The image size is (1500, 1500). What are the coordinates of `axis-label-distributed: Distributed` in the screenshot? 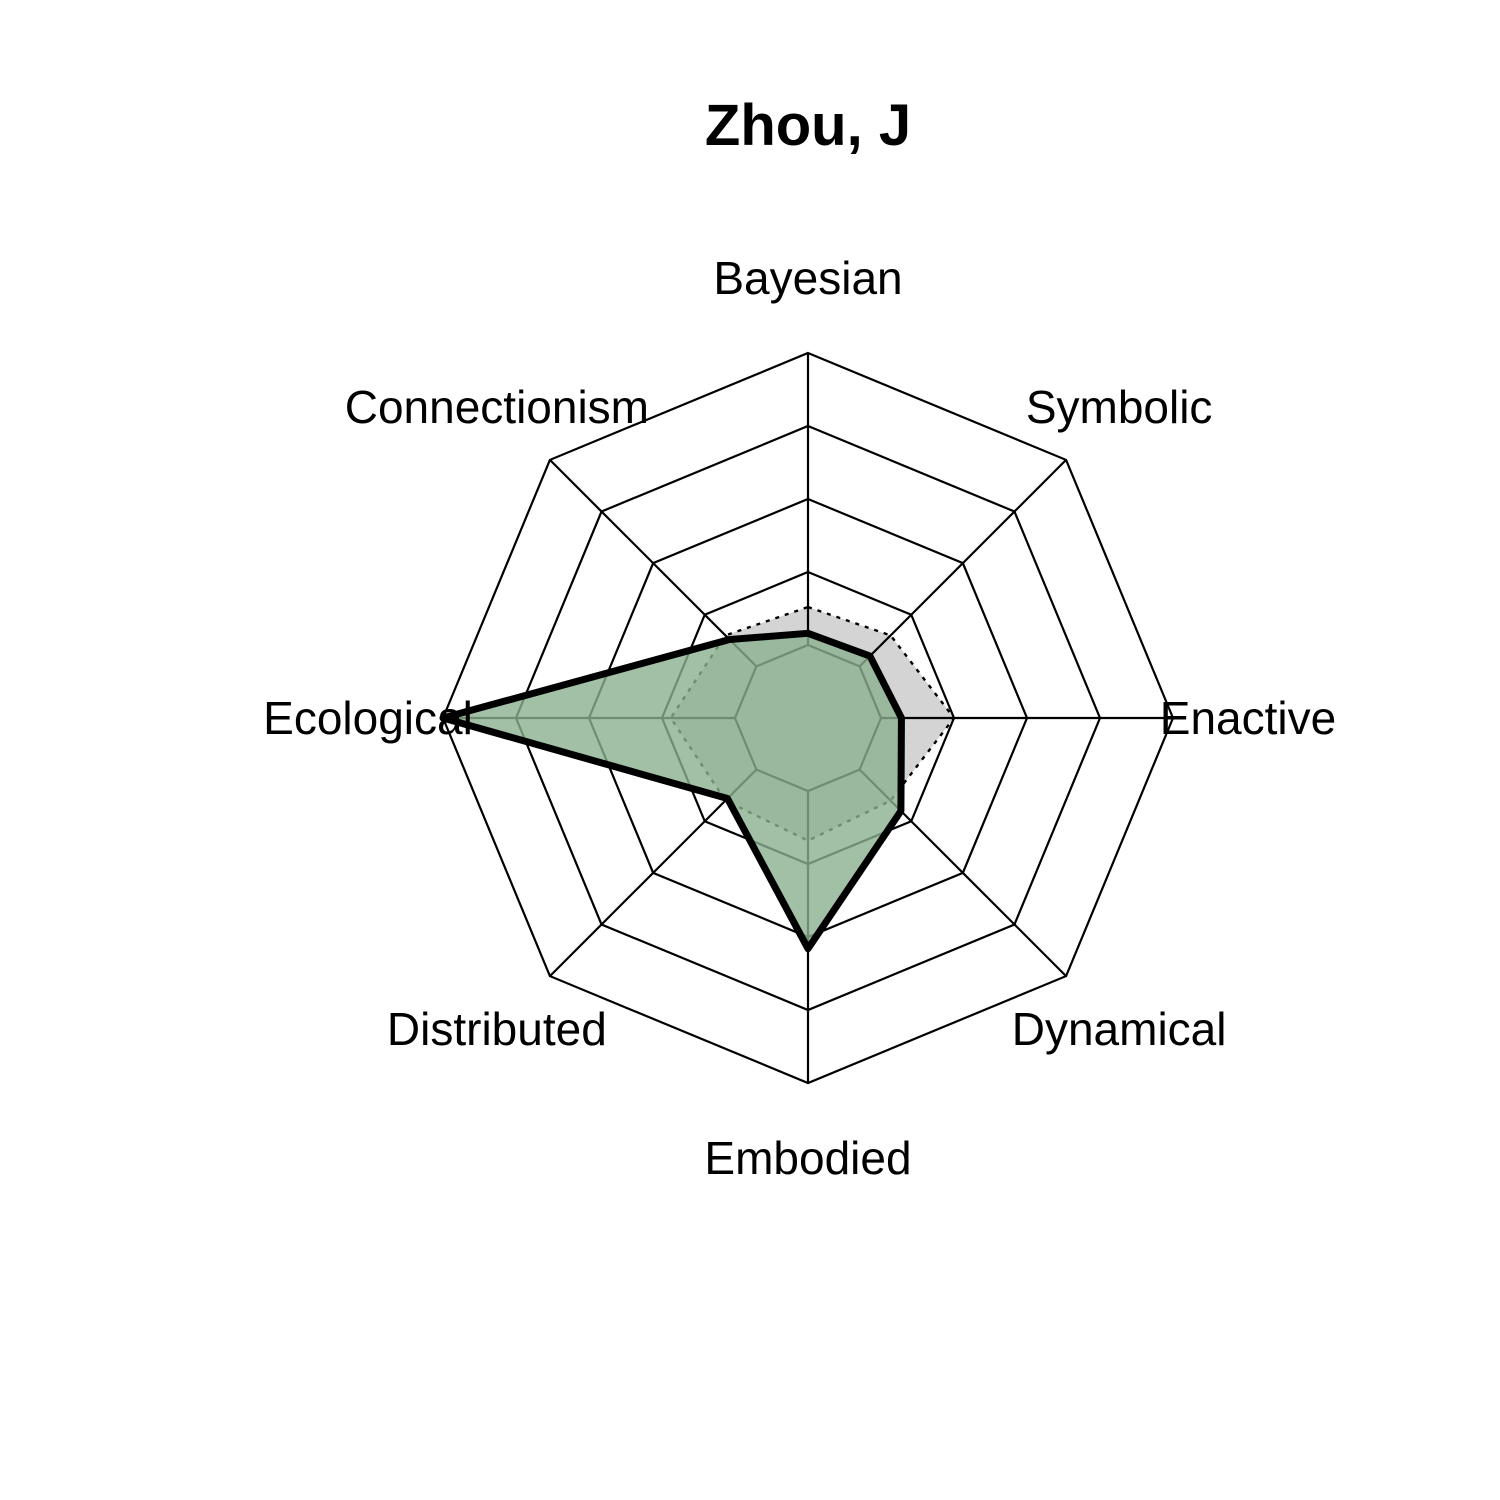 It's located at (497, 1029).